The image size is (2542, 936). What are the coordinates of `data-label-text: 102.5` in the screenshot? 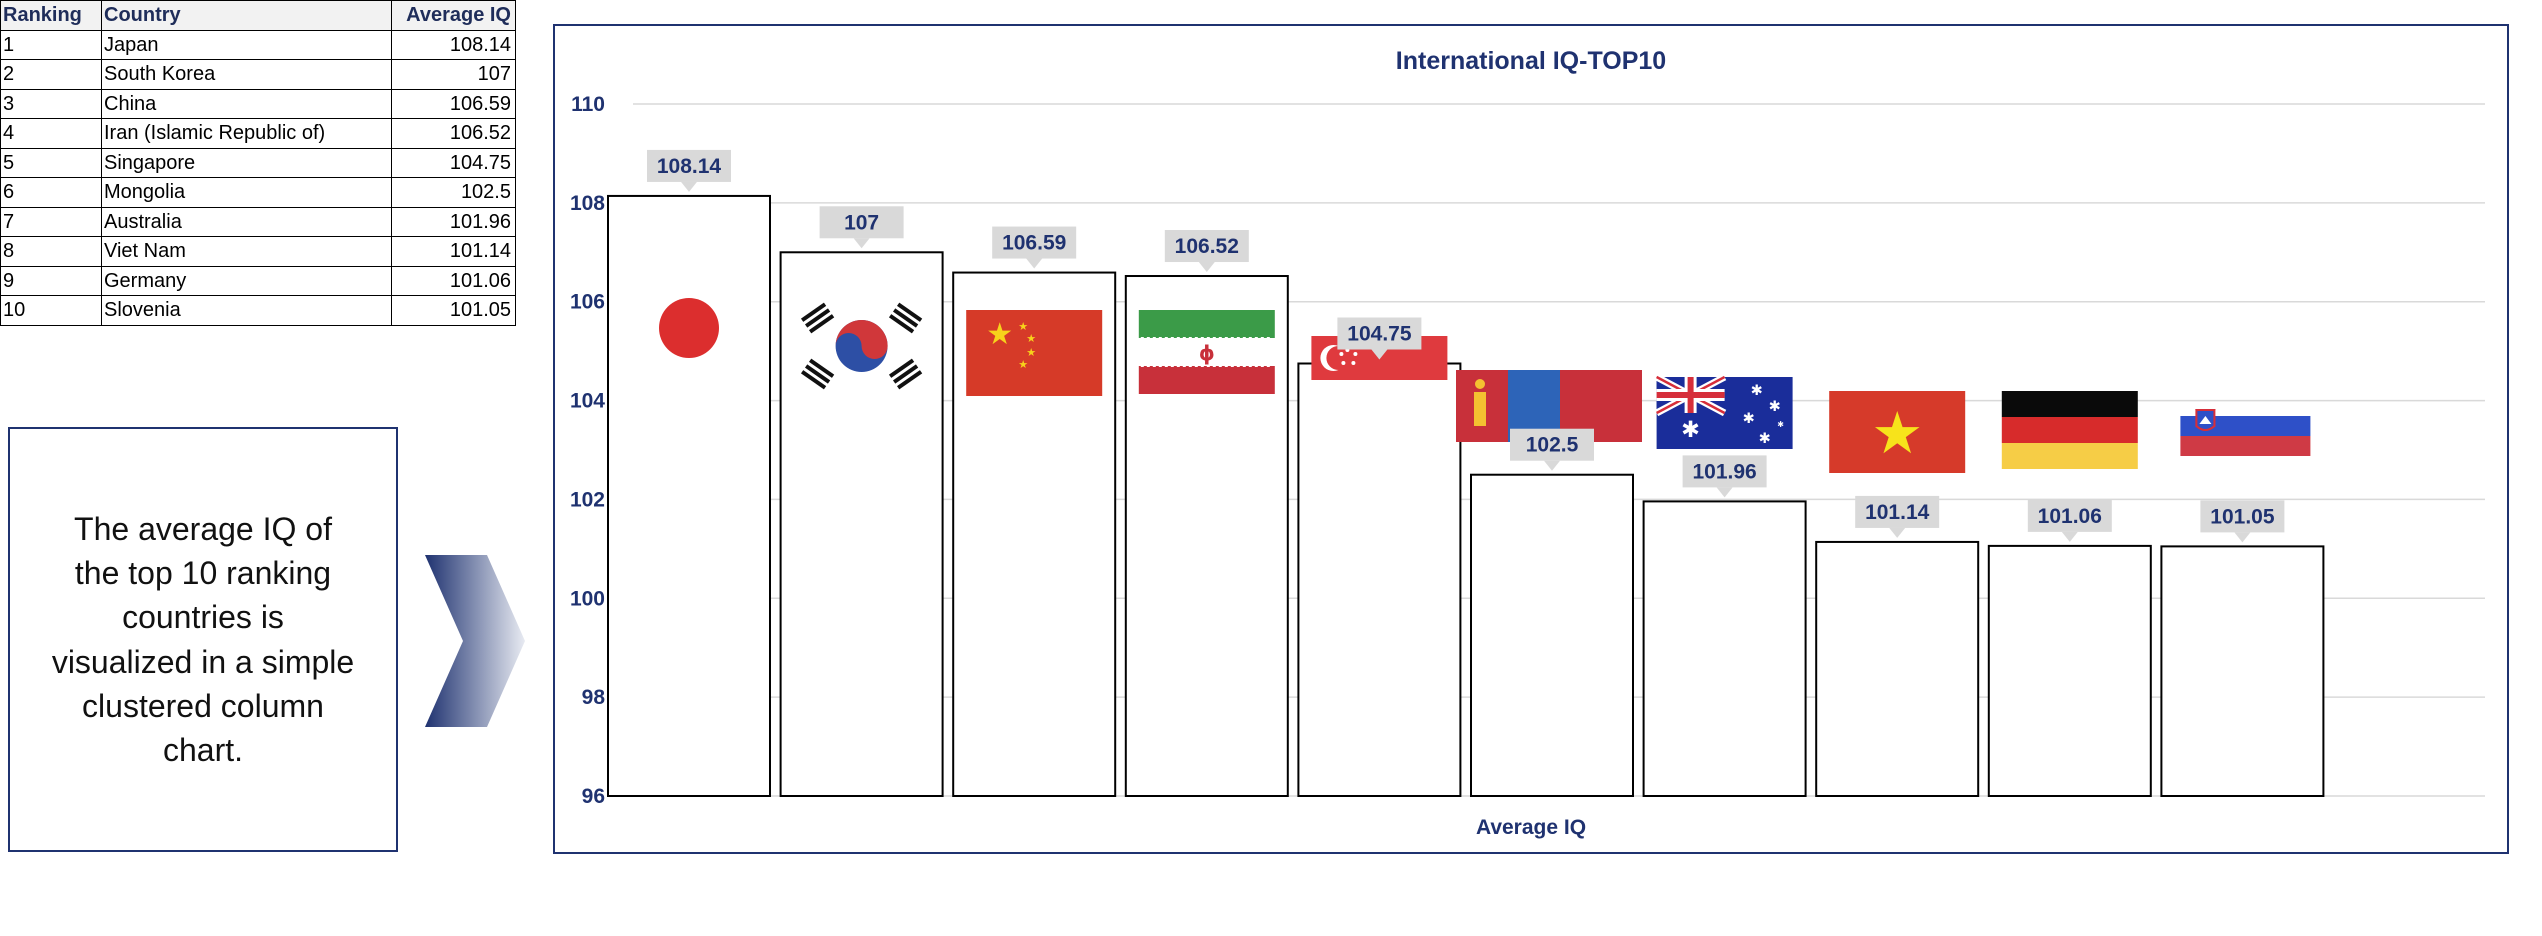 It's located at (1552, 445).